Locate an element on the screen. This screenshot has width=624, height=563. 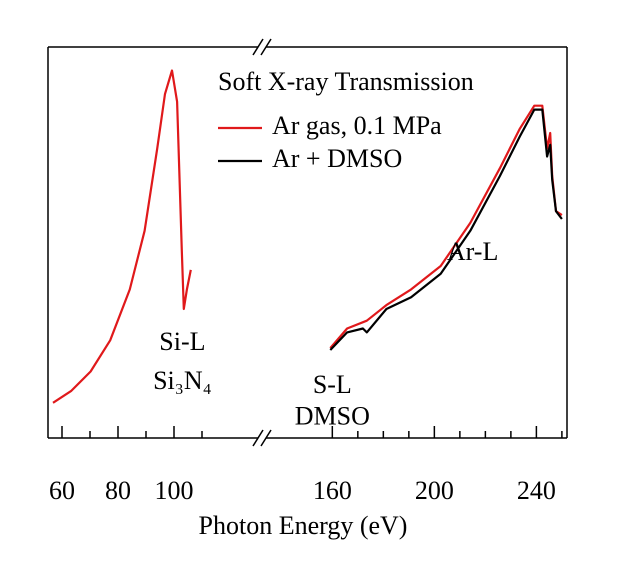
legend-label: Ar gas, 0.1 MPa is located at coordinates (357, 125).